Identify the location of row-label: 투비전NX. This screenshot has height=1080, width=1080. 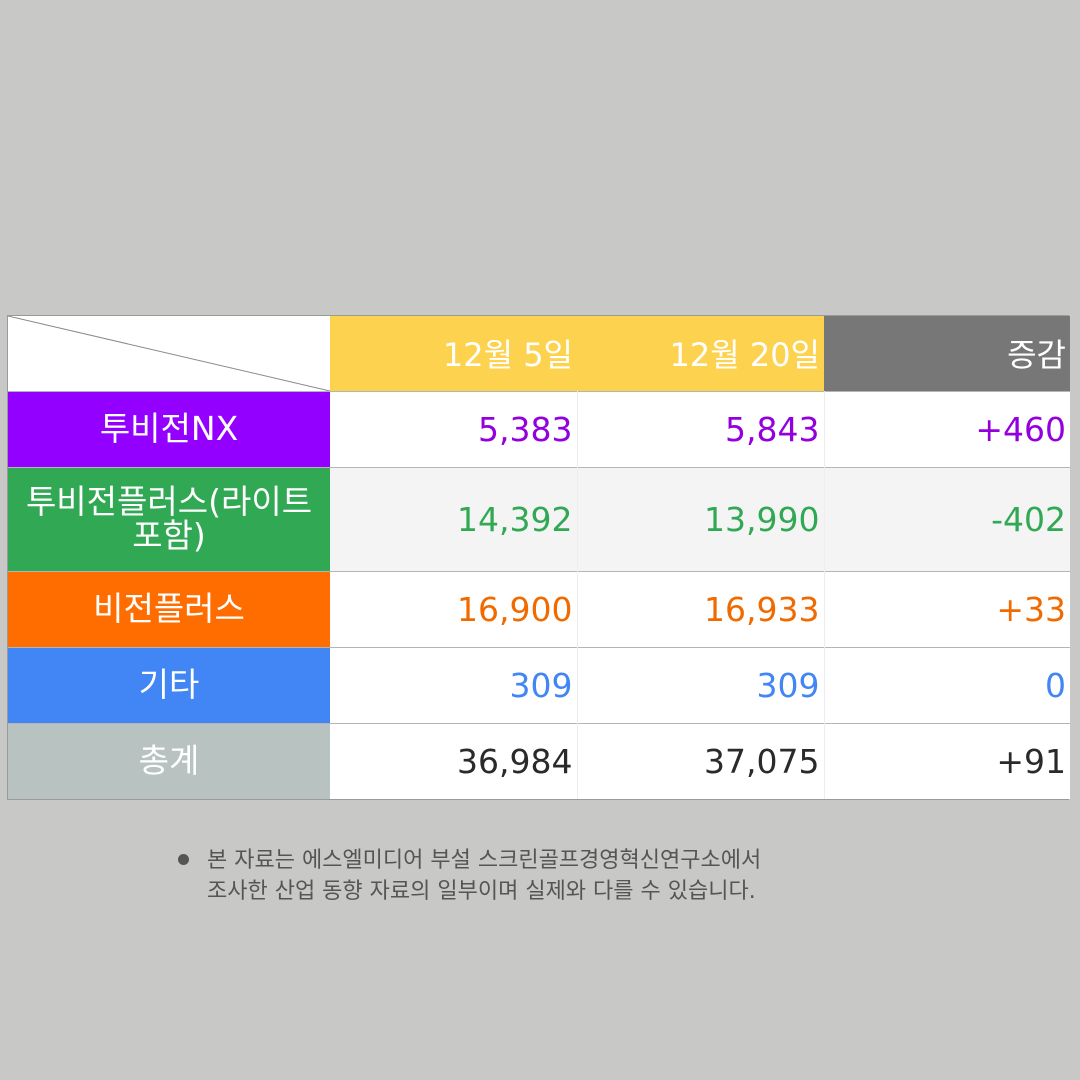
(169, 428).